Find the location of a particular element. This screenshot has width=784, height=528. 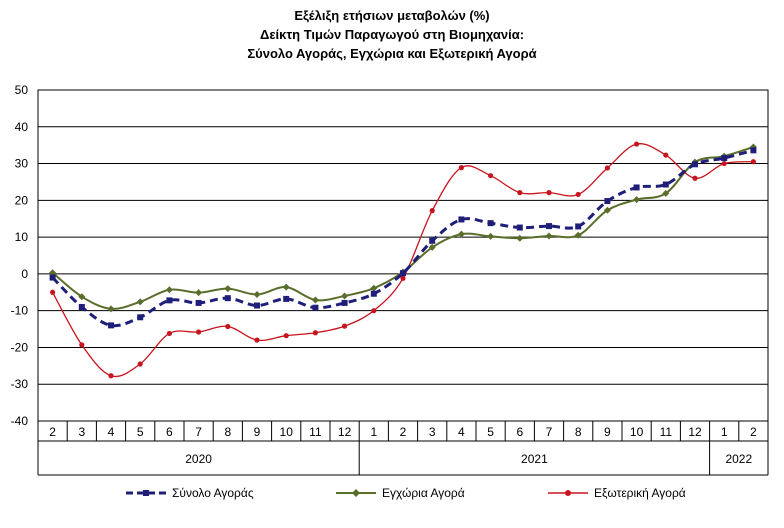

year-label: 2021 is located at coordinates (534, 459).